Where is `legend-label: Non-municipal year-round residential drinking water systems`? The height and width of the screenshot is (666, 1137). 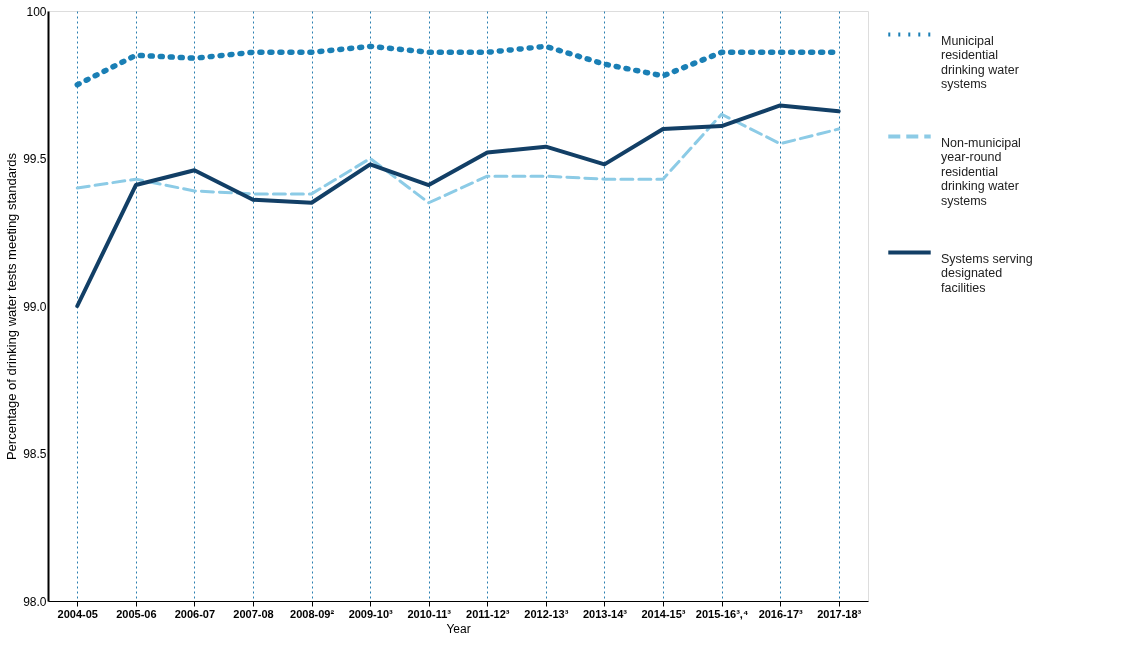 legend-label: Non-municipal year-round residential drinking water systems is located at coordinates (981, 171).